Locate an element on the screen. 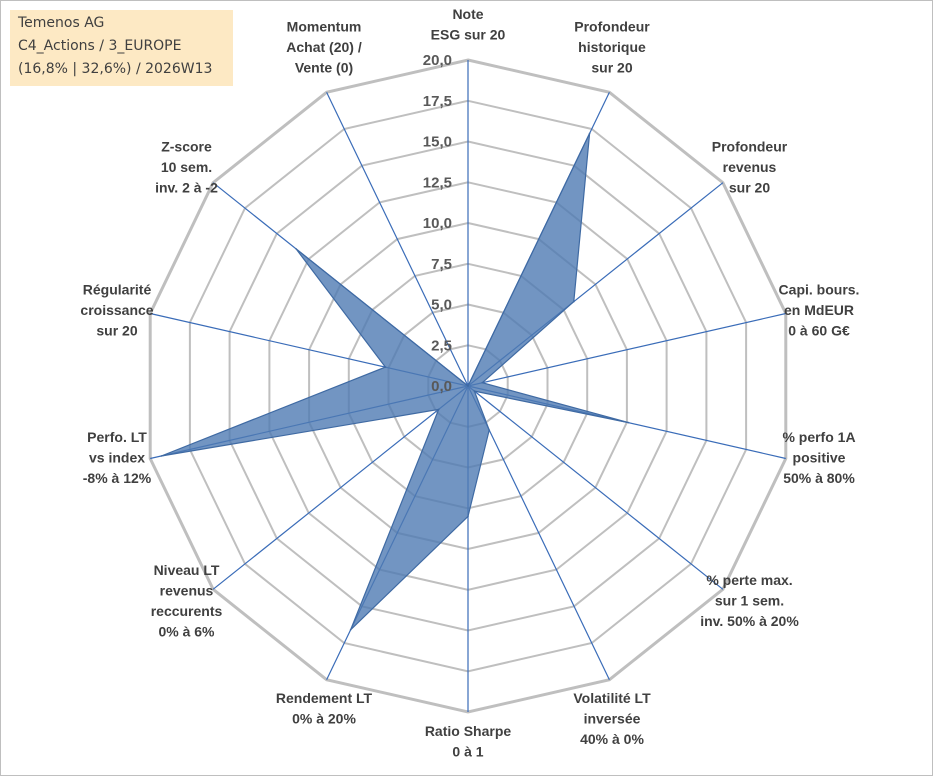 This screenshot has width=933, height=776. axis-label-line: Vente (0) is located at coordinates (324, 67).